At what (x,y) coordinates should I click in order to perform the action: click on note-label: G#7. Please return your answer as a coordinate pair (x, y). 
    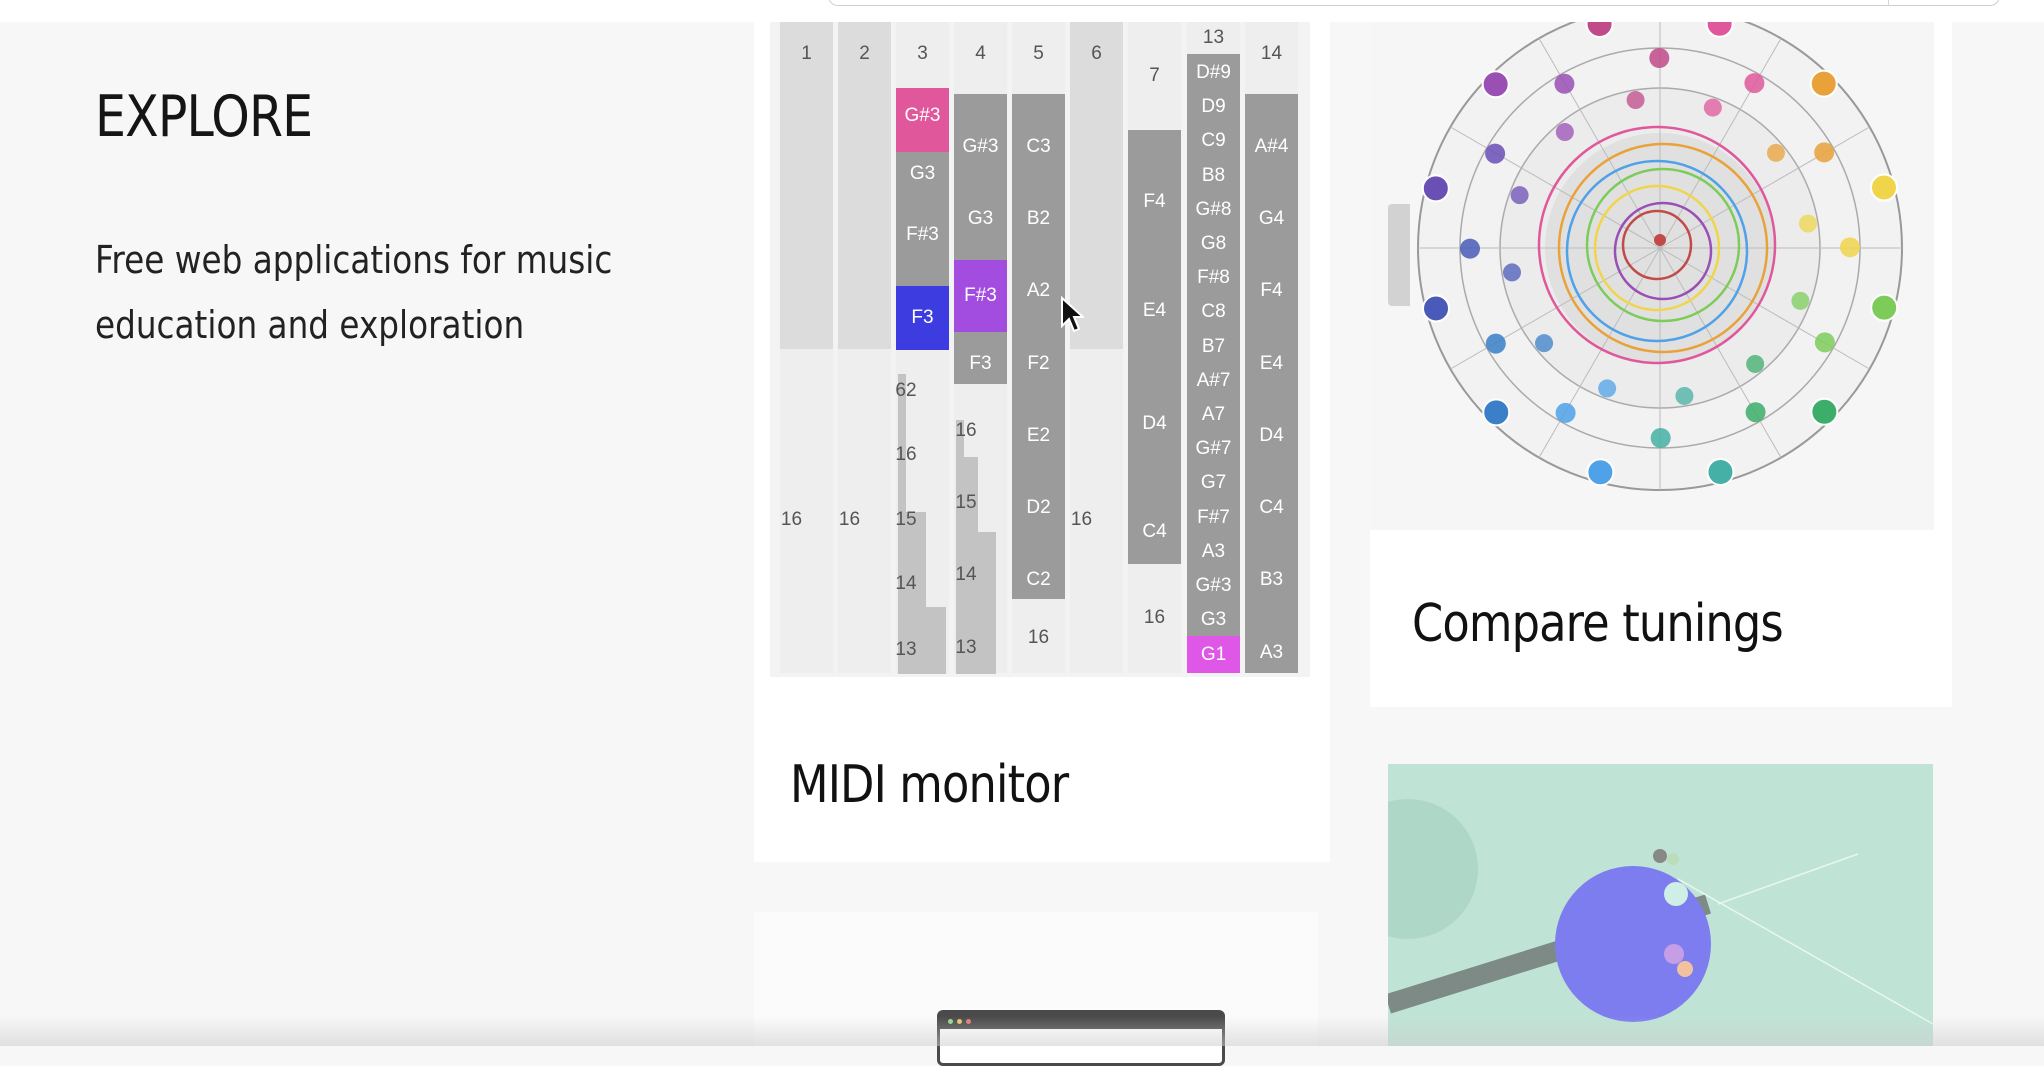
    Looking at the image, I should click on (1213, 449).